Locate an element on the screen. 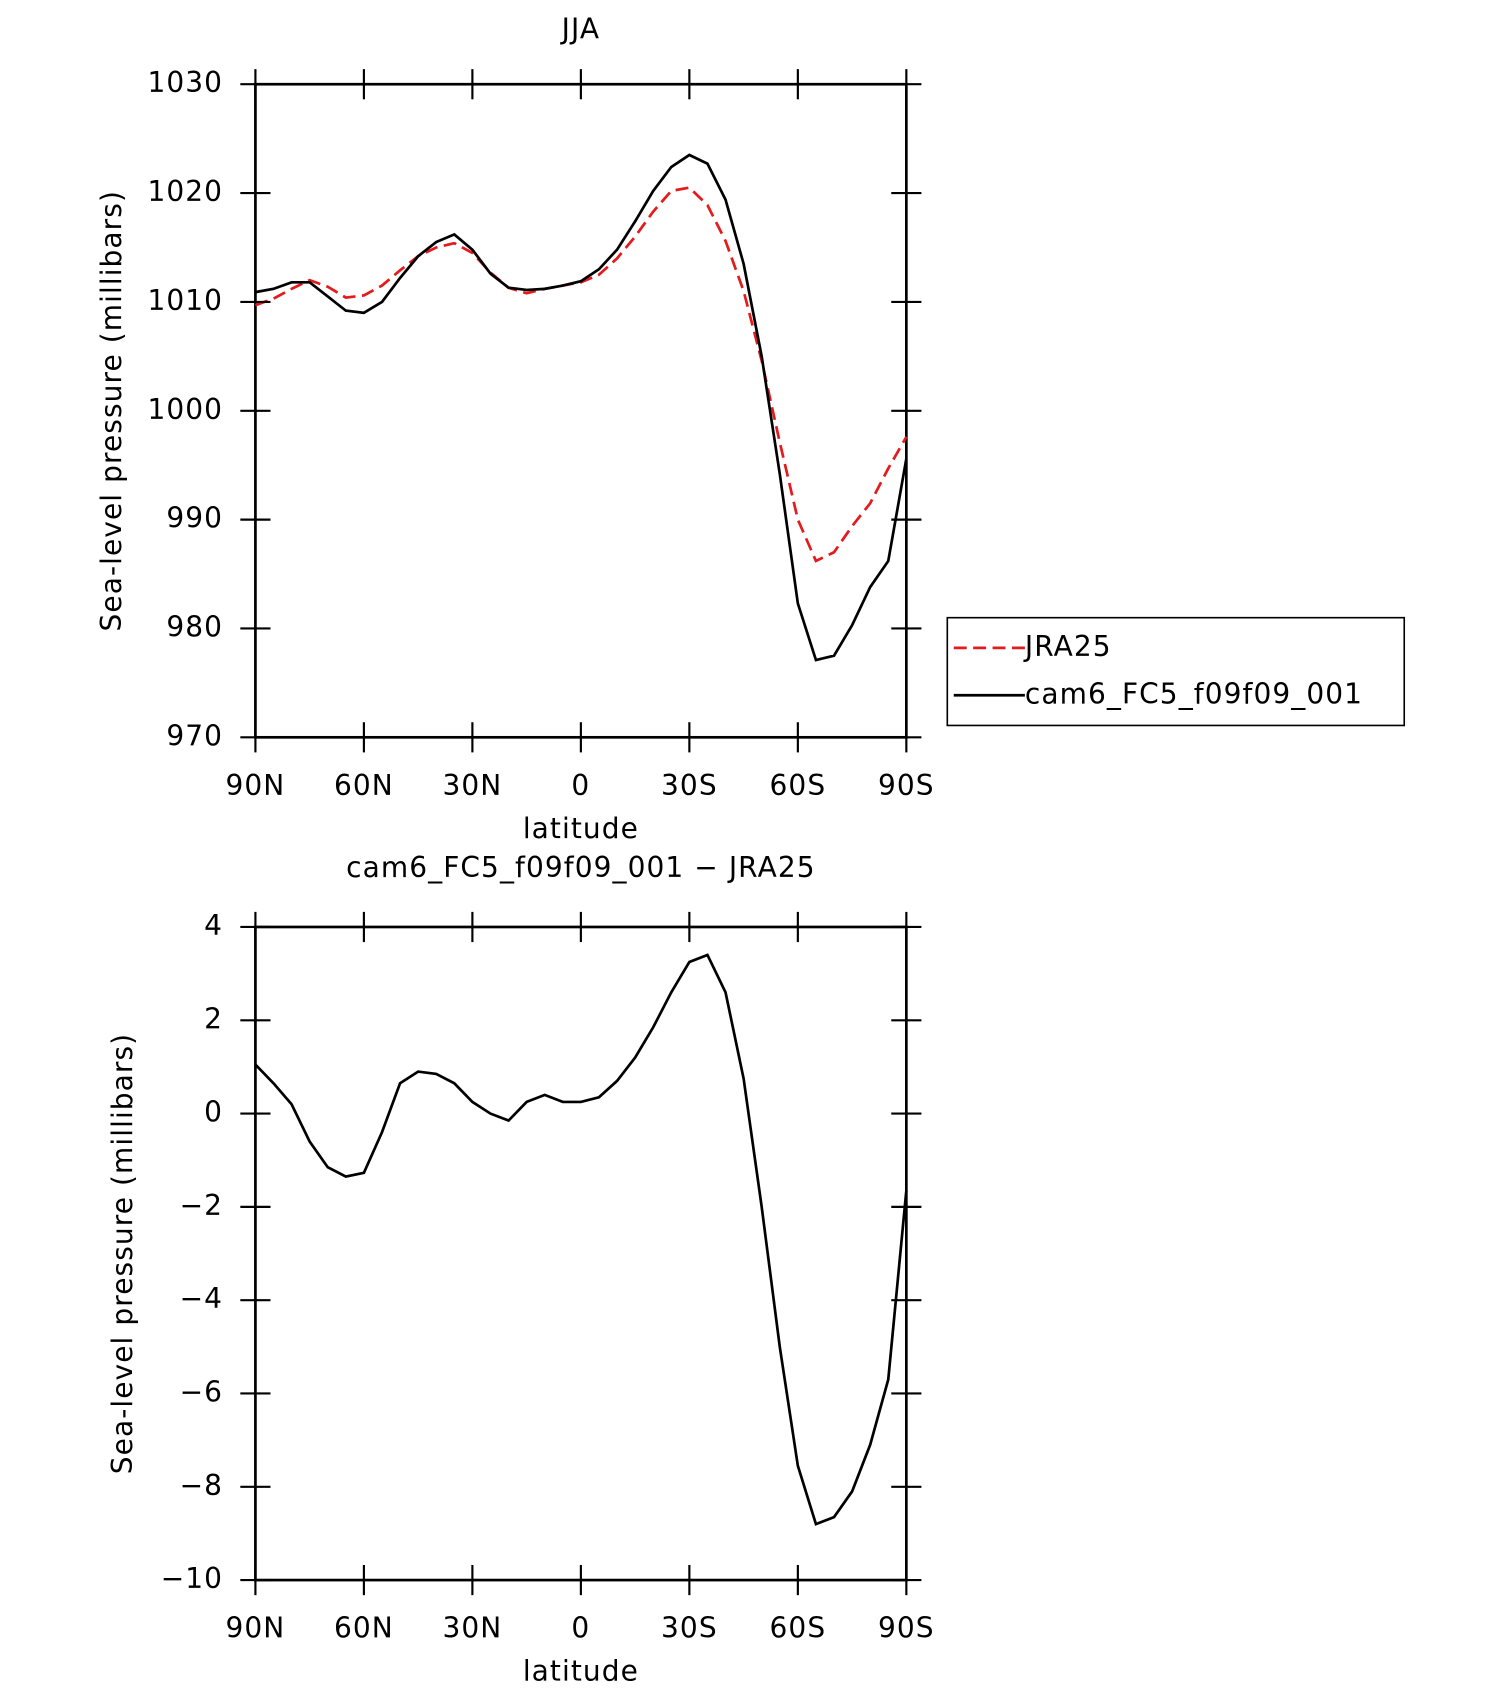  y-tick-label: 2 is located at coordinates (213, 1018).